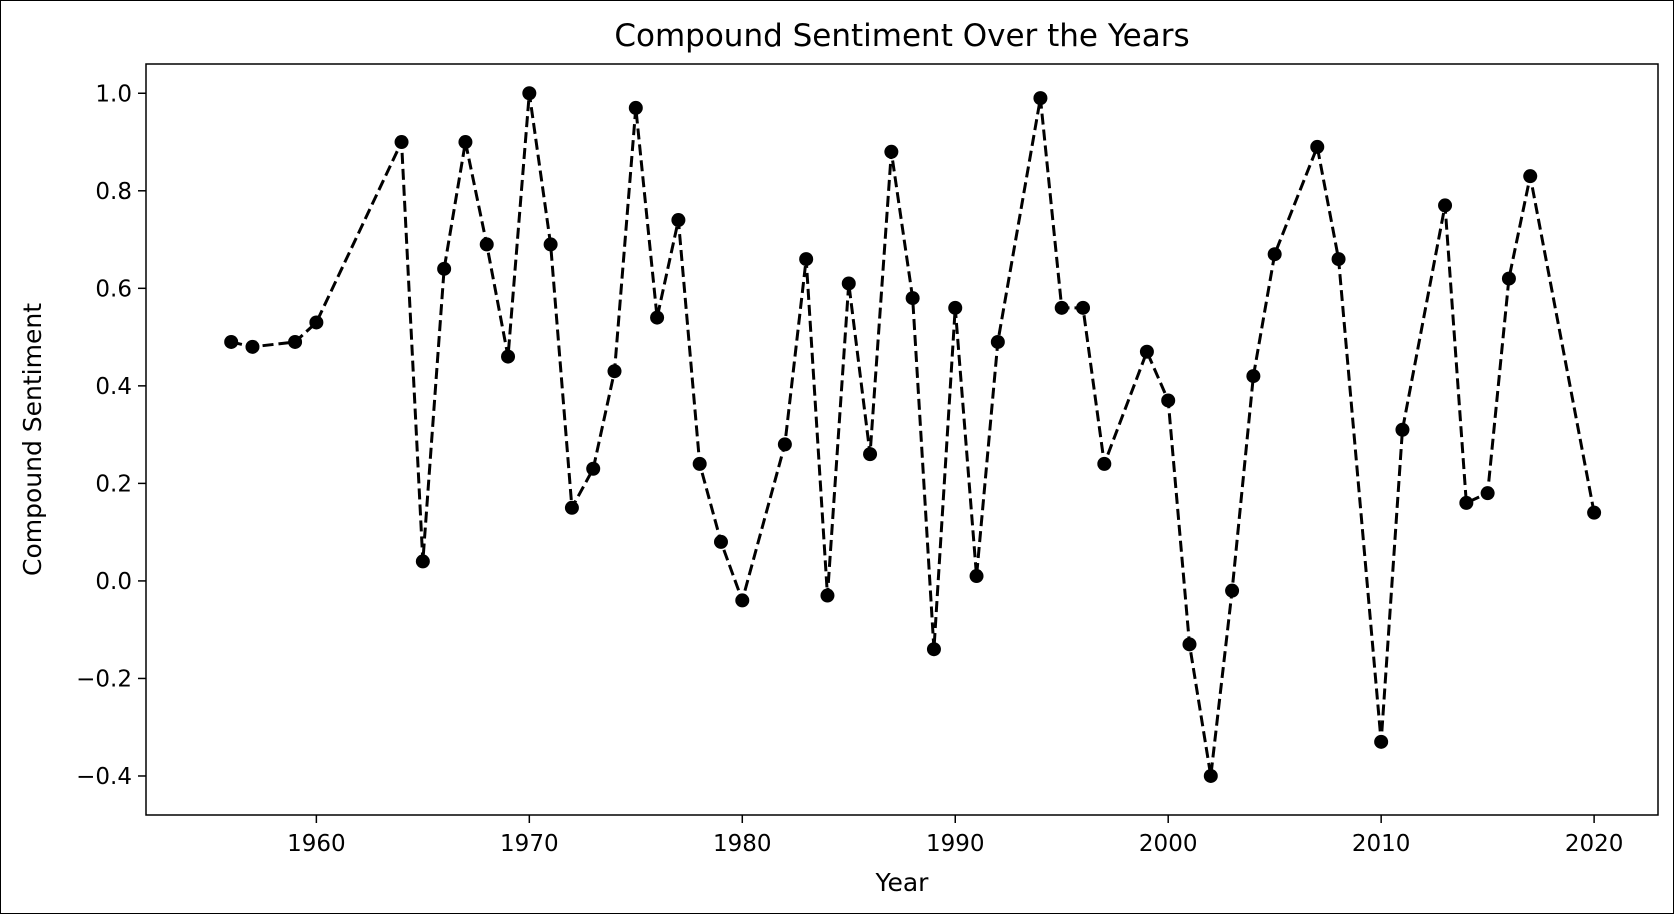 This screenshot has width=1674, height=914. What do you see at coordinates (104, 777) in the screenshot?
I see `y-tick-label: −0.4` at bounding box center [104, 777].